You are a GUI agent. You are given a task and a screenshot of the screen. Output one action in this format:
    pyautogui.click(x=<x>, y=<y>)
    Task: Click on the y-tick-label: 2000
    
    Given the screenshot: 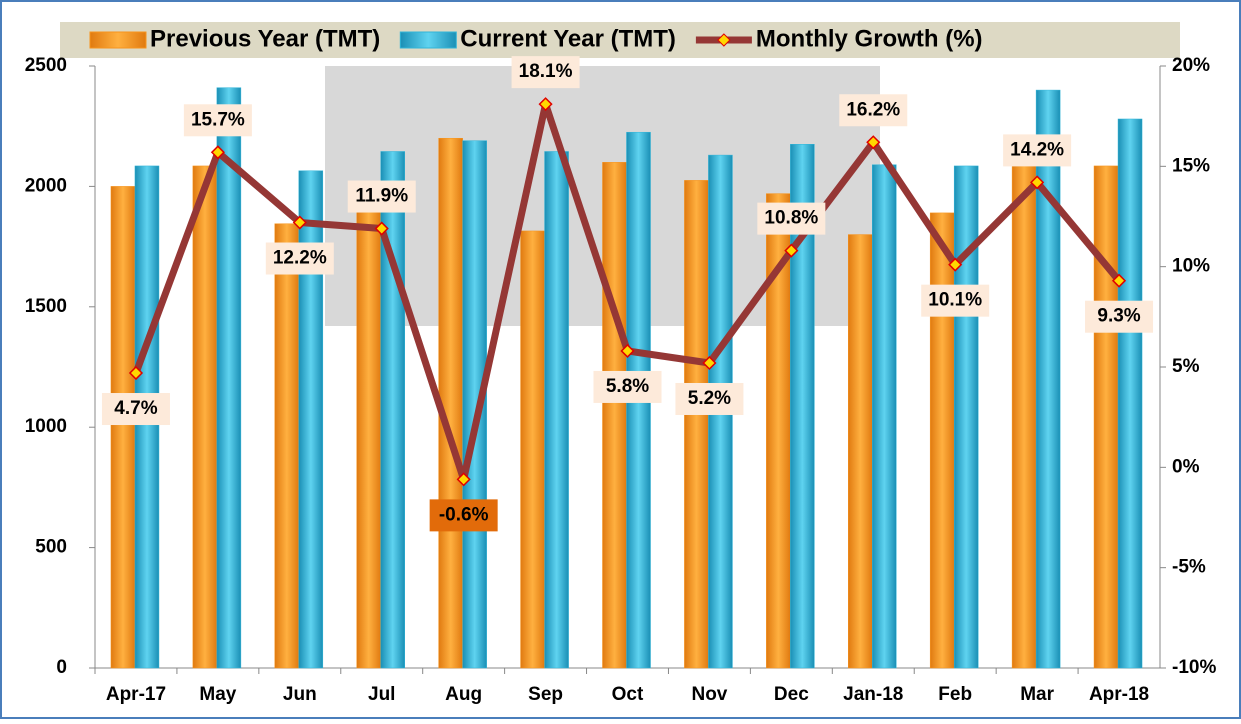 What is the action you would take?
    pyautogui.click(x=46, y=185)
    